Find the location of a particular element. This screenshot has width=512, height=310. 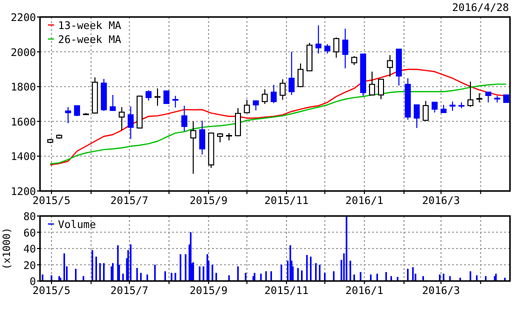

legend-label: 13-week MA is located at coordinates (90, 26).